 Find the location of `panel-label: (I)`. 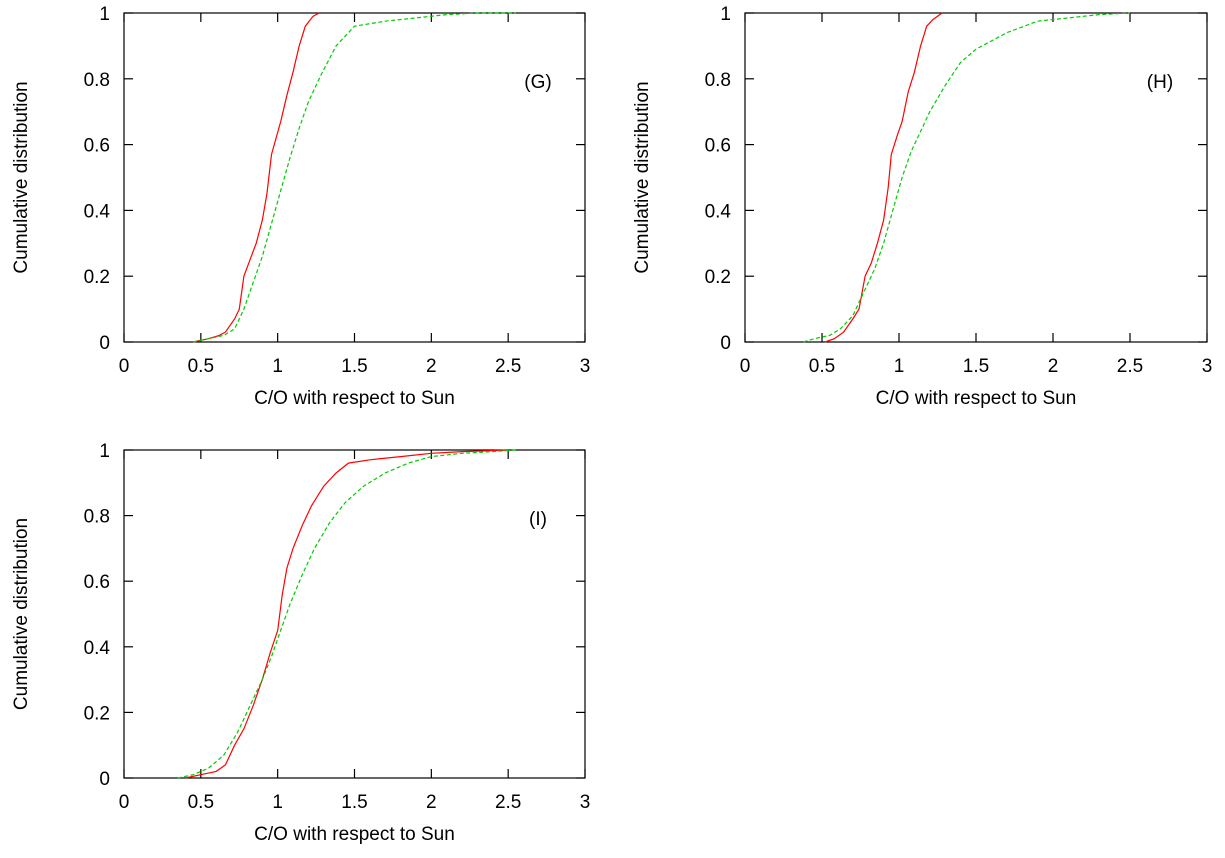

panel-label: (I) is located at coordinates (538, 519).